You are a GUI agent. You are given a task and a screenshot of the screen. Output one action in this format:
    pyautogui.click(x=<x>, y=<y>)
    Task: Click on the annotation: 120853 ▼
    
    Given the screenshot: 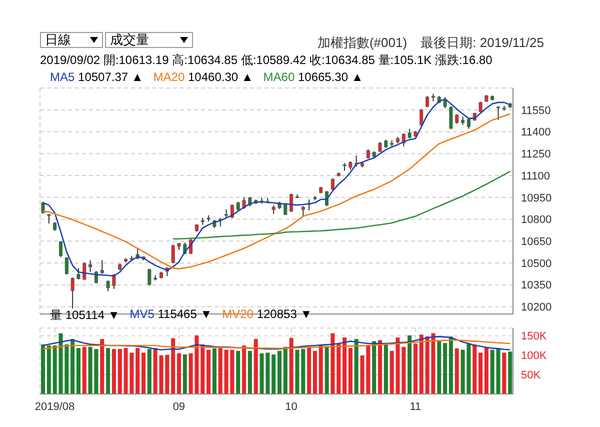 What is the action you would take?
    pyautogui.click(x=284, y=314)
    